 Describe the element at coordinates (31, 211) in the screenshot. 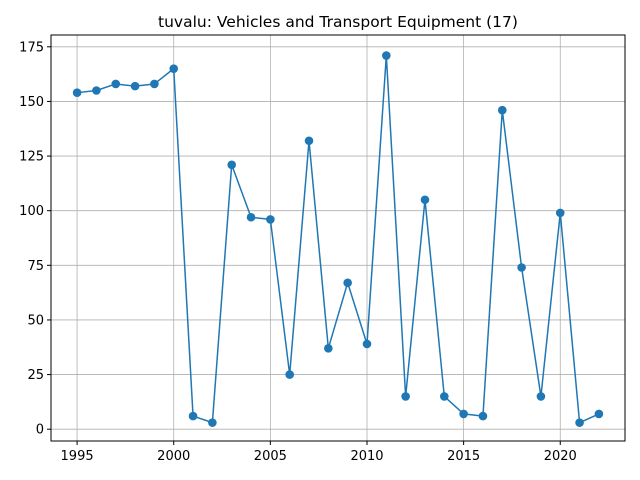

I see `y-tick-label: 100` at that location.